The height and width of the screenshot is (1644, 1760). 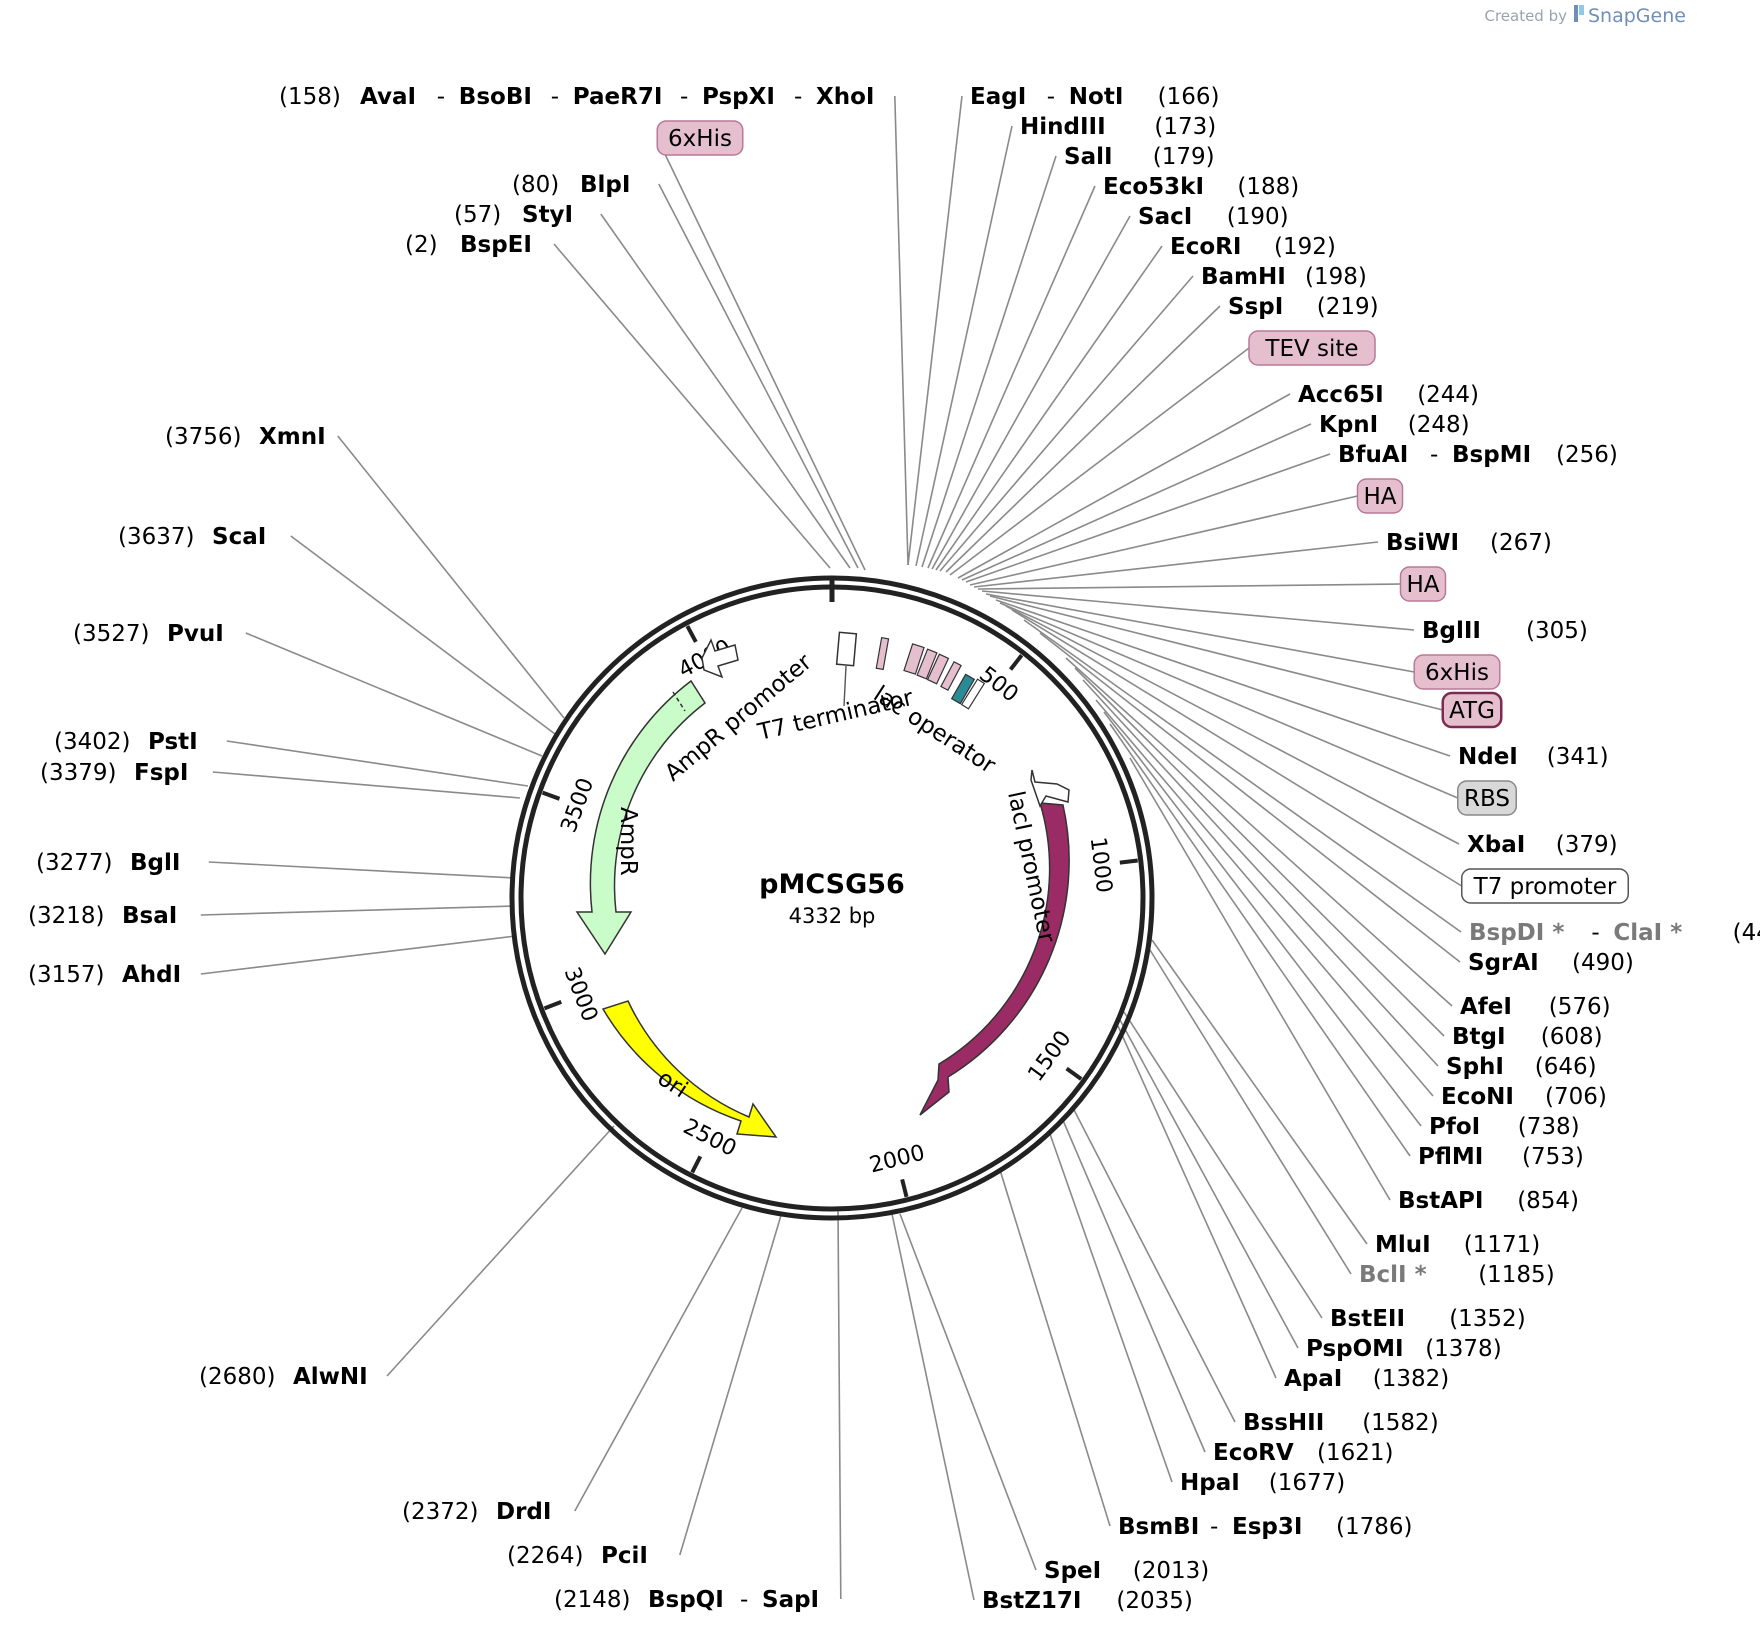 I want to click on enzyme-name: SphI, so click(x=1475, y=1067).